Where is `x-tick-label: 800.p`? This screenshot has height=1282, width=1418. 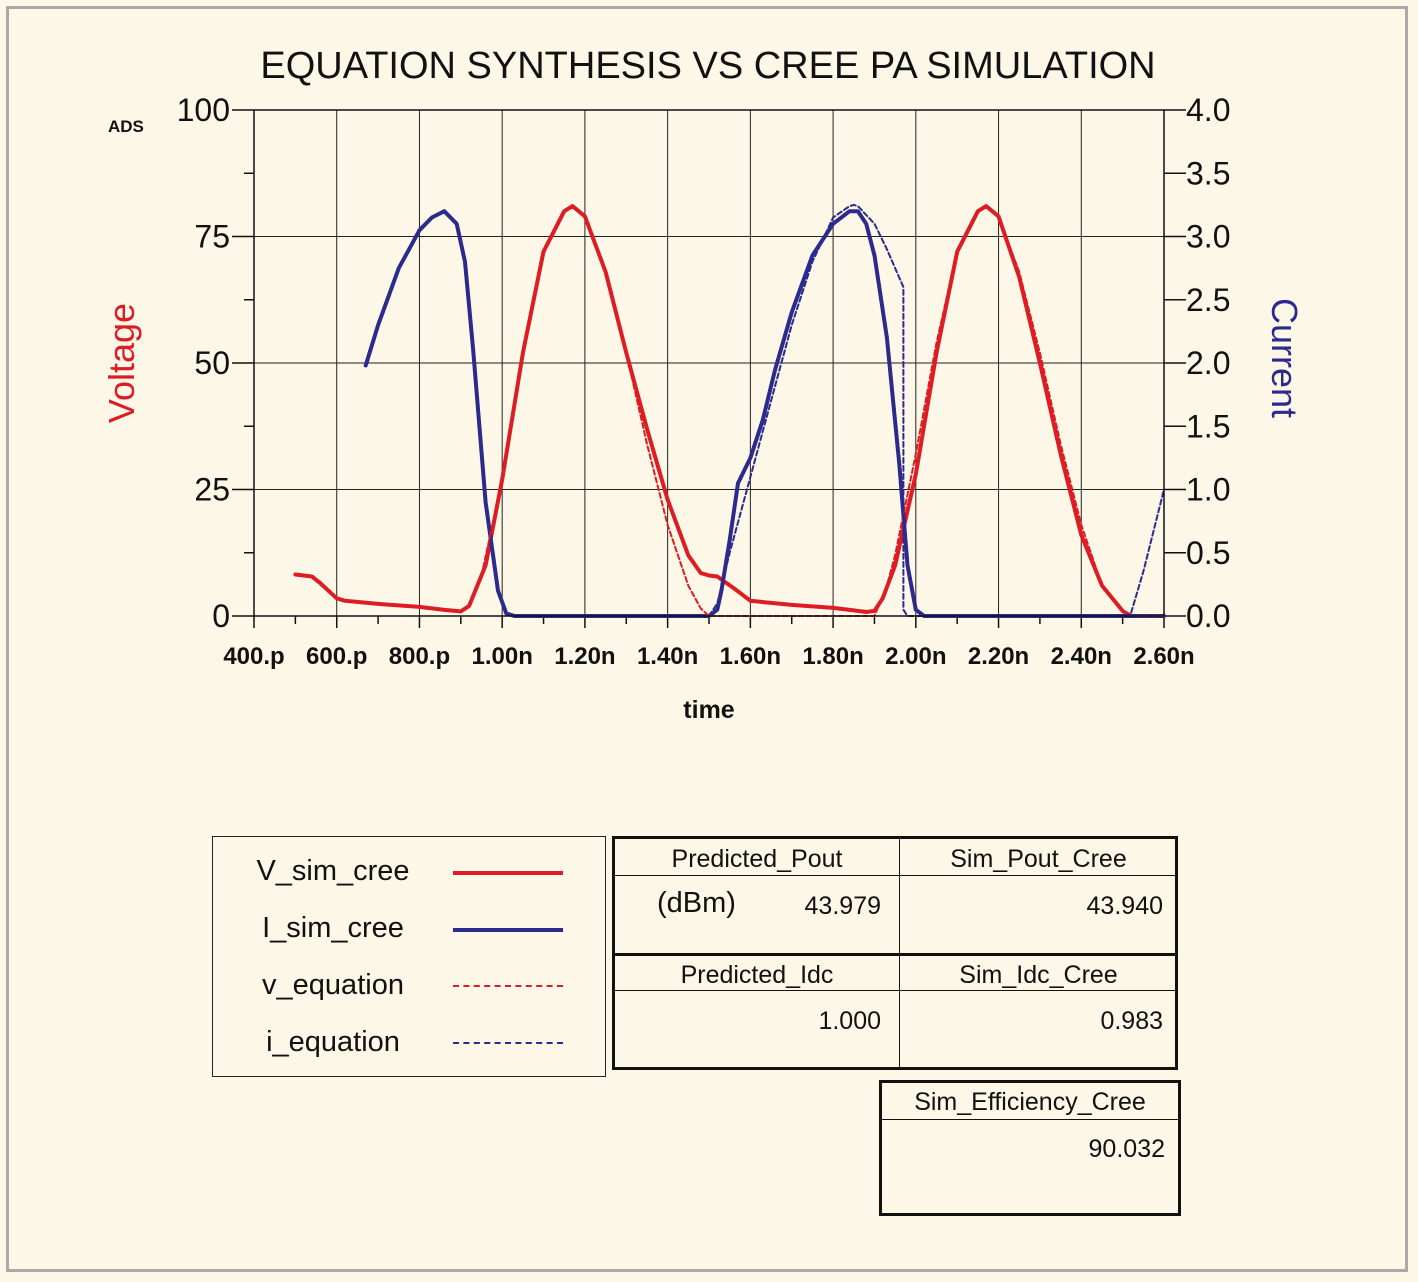
x-tick-label: 800.p is located at coordinates (419, 656).